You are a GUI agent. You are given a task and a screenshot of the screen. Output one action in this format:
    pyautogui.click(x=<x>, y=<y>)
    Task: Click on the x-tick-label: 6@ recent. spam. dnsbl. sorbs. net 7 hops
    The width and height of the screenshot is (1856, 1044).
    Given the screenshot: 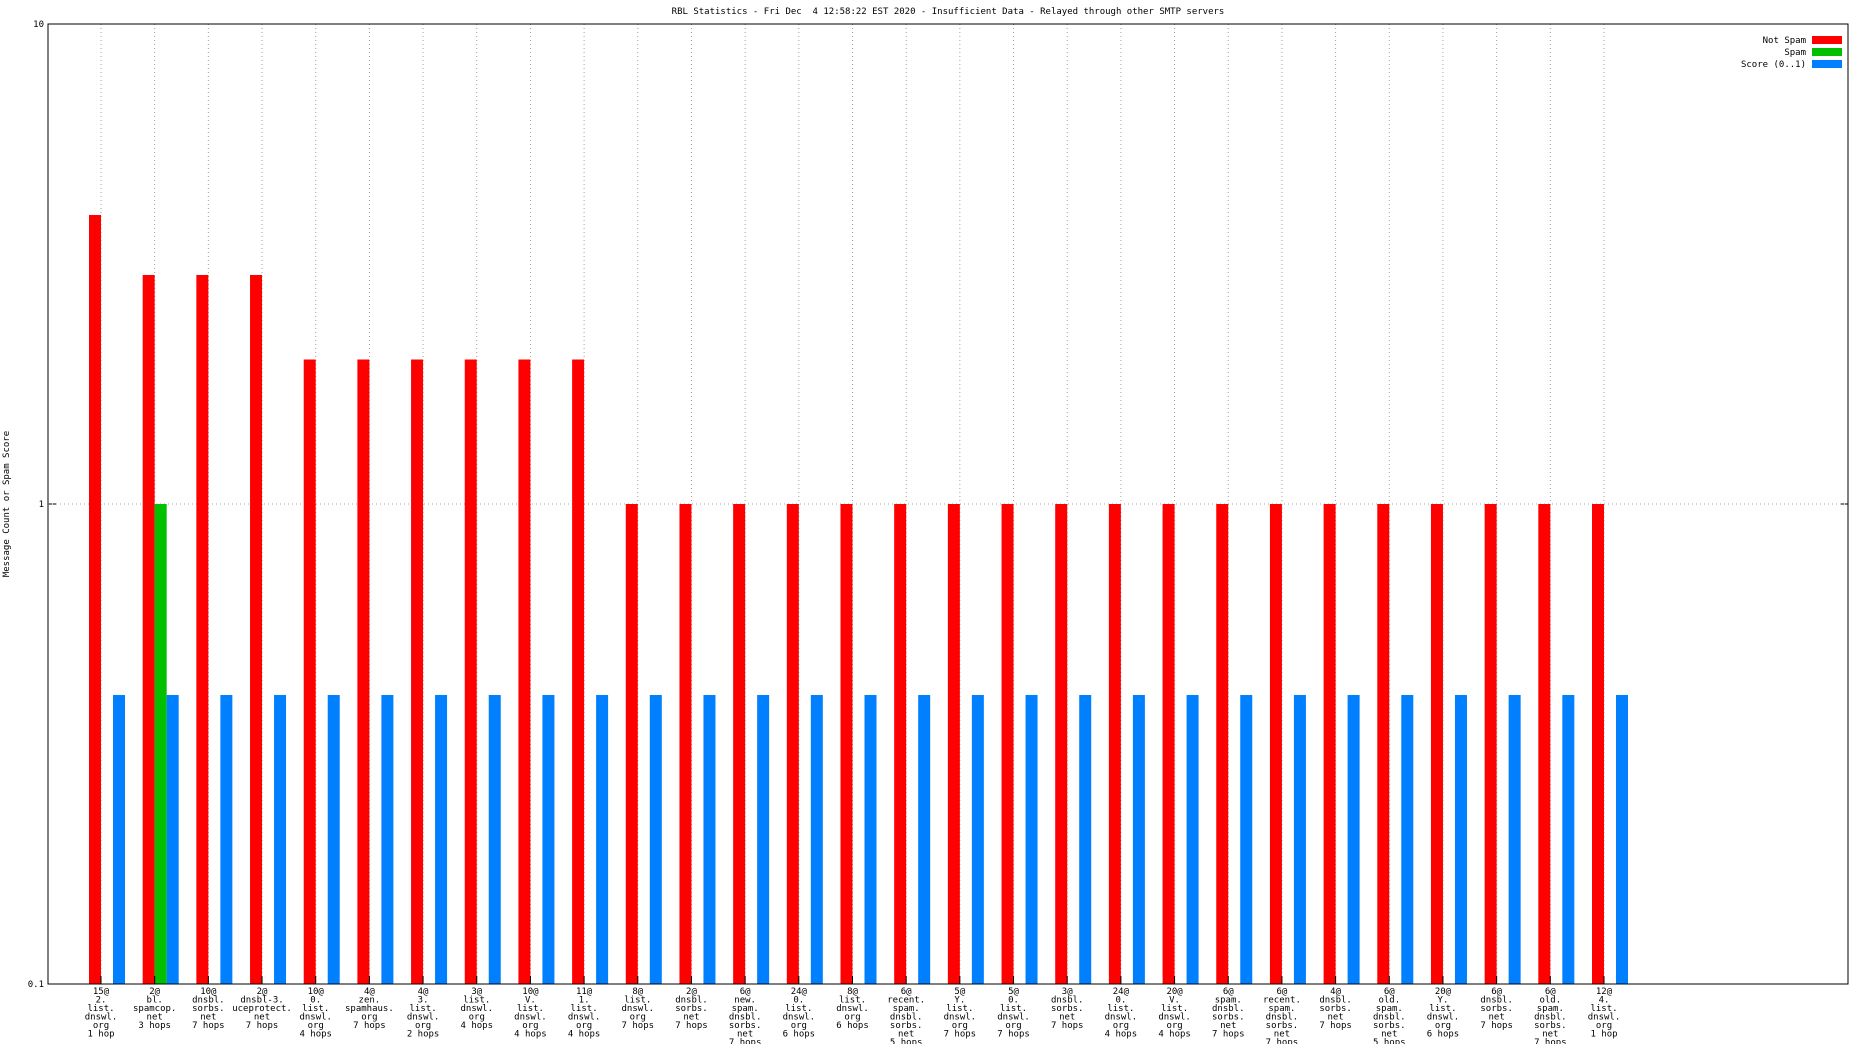 What is the action you would take?
    pyautogui.click(x=1282, y=1015)
    